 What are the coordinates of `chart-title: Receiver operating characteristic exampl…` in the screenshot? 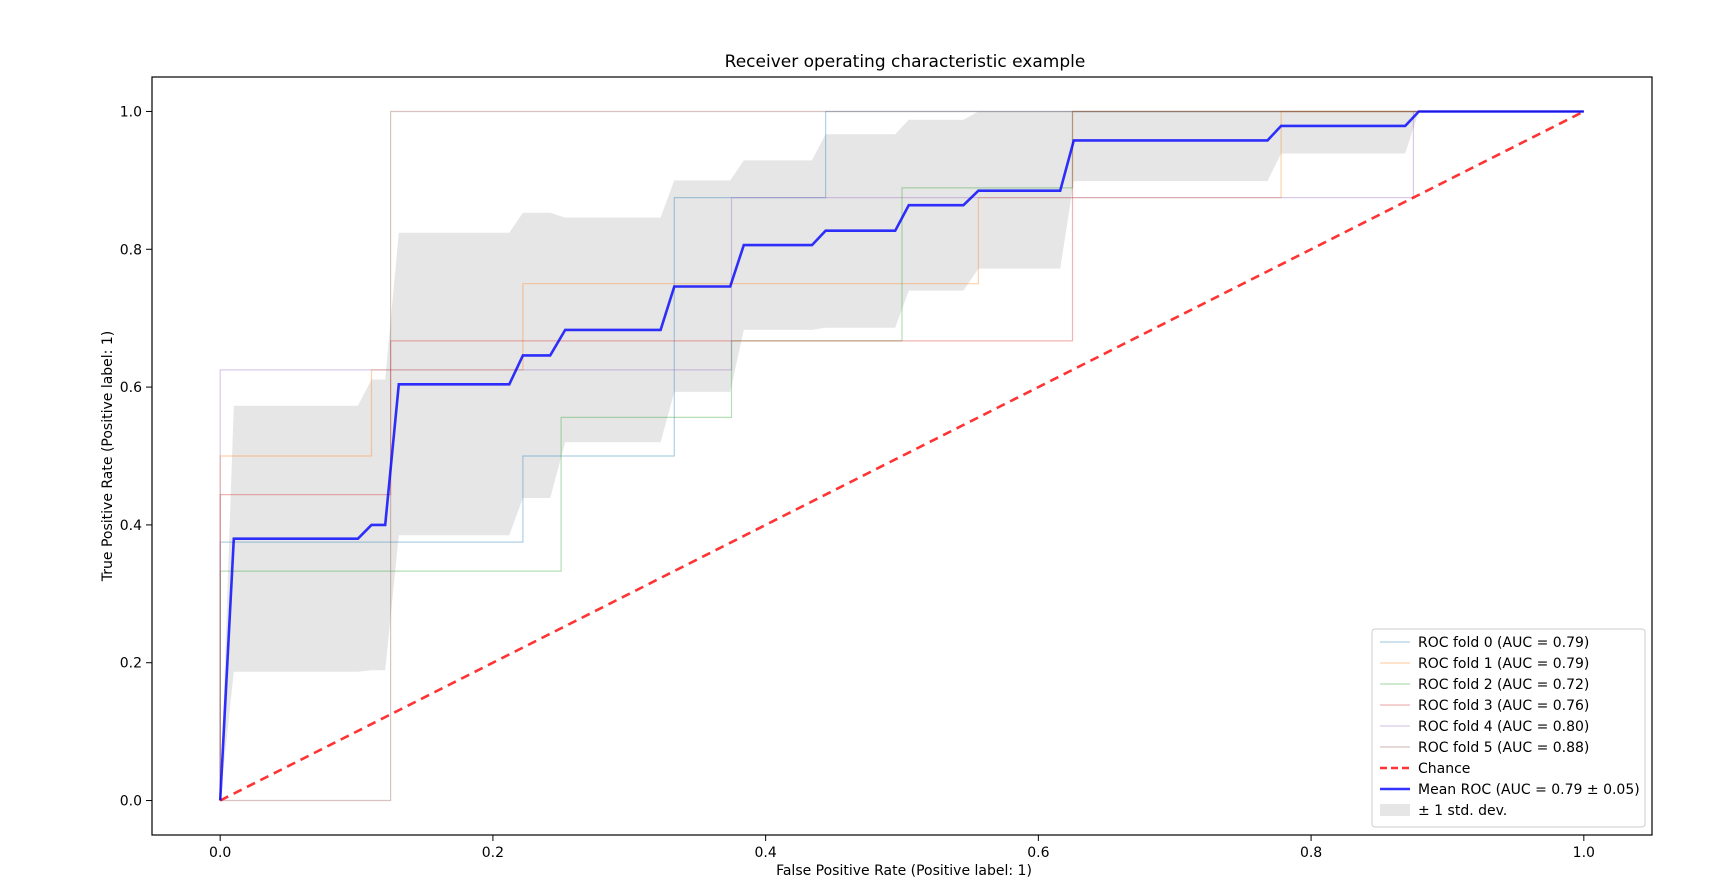 It's located at (905, 62).